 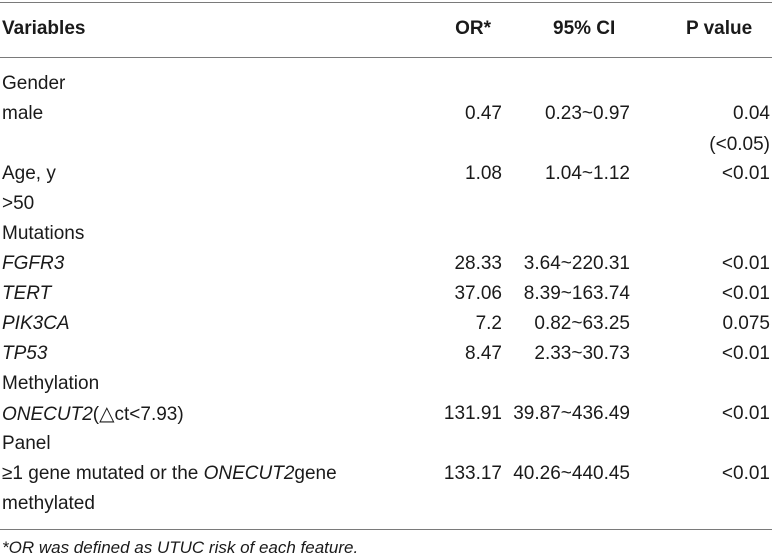 I want to click on panel-desc-prefix: ≥1 gene mutated or the, so click(x=103, y=473).